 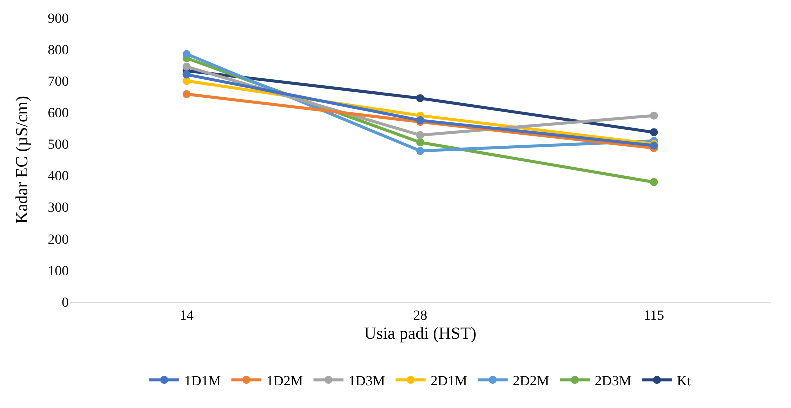 I want to click on legend-label: 1D2M, so click(x=285, y=382).